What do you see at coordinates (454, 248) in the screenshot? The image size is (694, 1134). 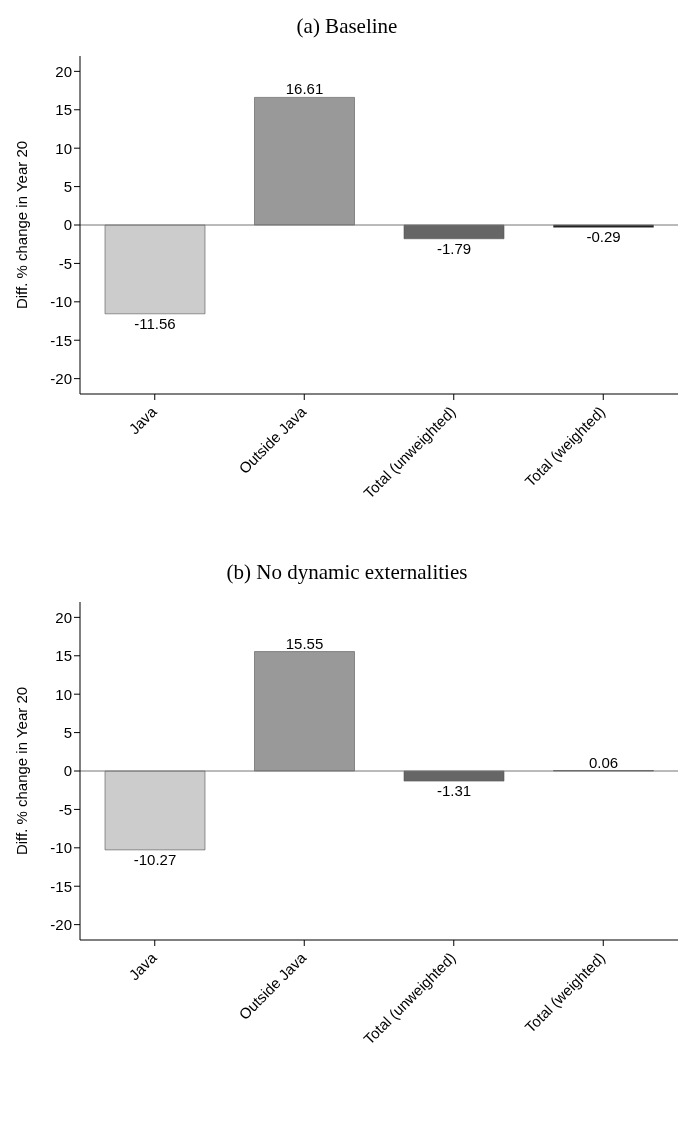 I see `data-label: -1.79` at bounding box center [454, 248].